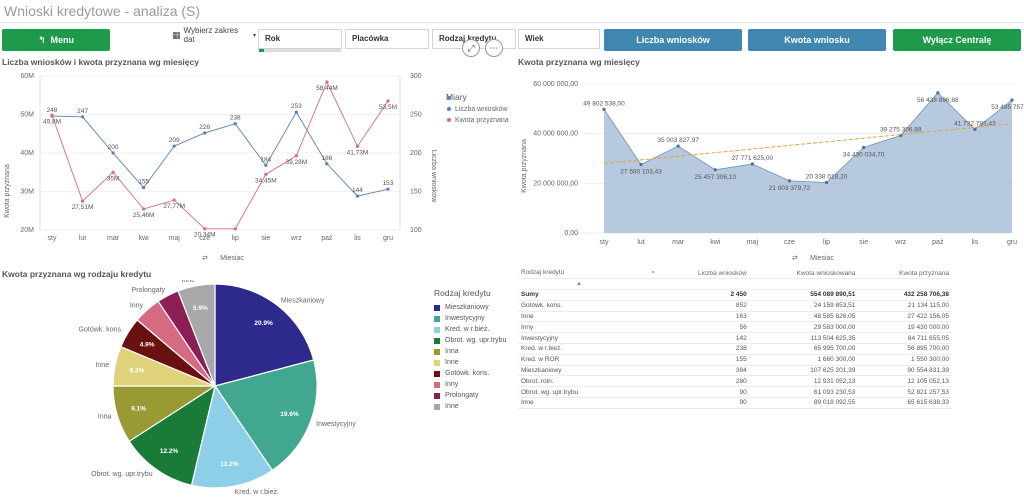  Describe the element at coordinates (864, 154) in the screenshot. I see `area-data-label: 34 430 034,70` at that location.